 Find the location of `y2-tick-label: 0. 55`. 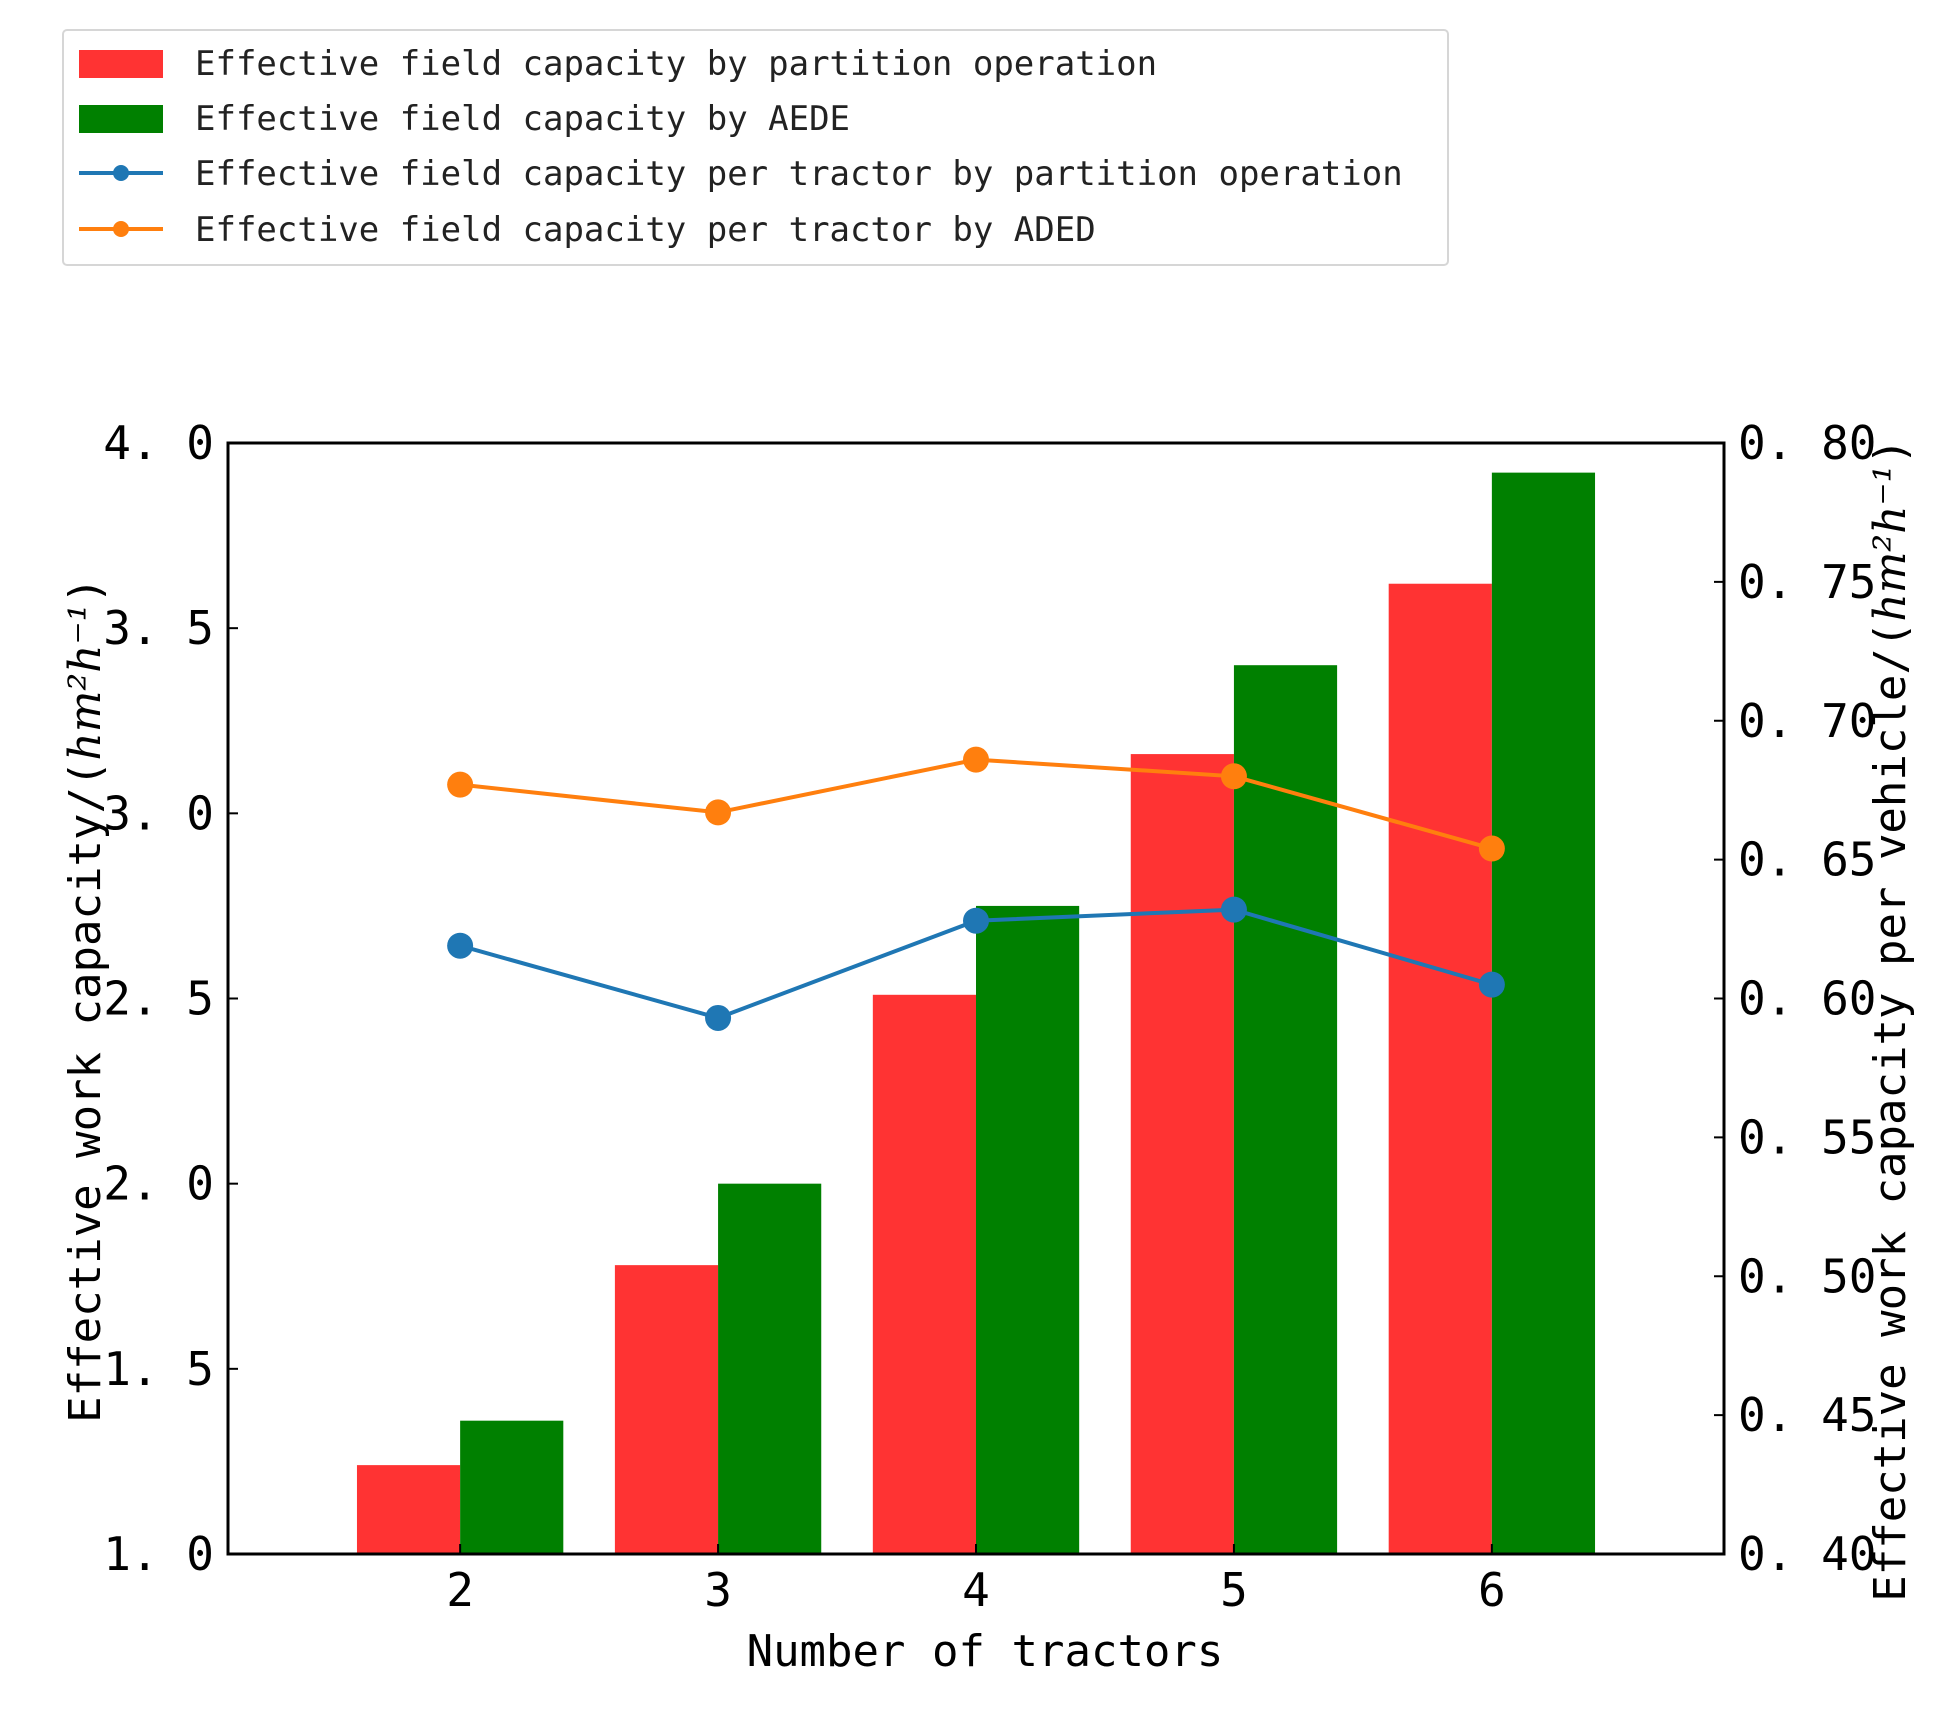

y2-tick-label: 0. 55 is located at coordinates (1807, 1137).